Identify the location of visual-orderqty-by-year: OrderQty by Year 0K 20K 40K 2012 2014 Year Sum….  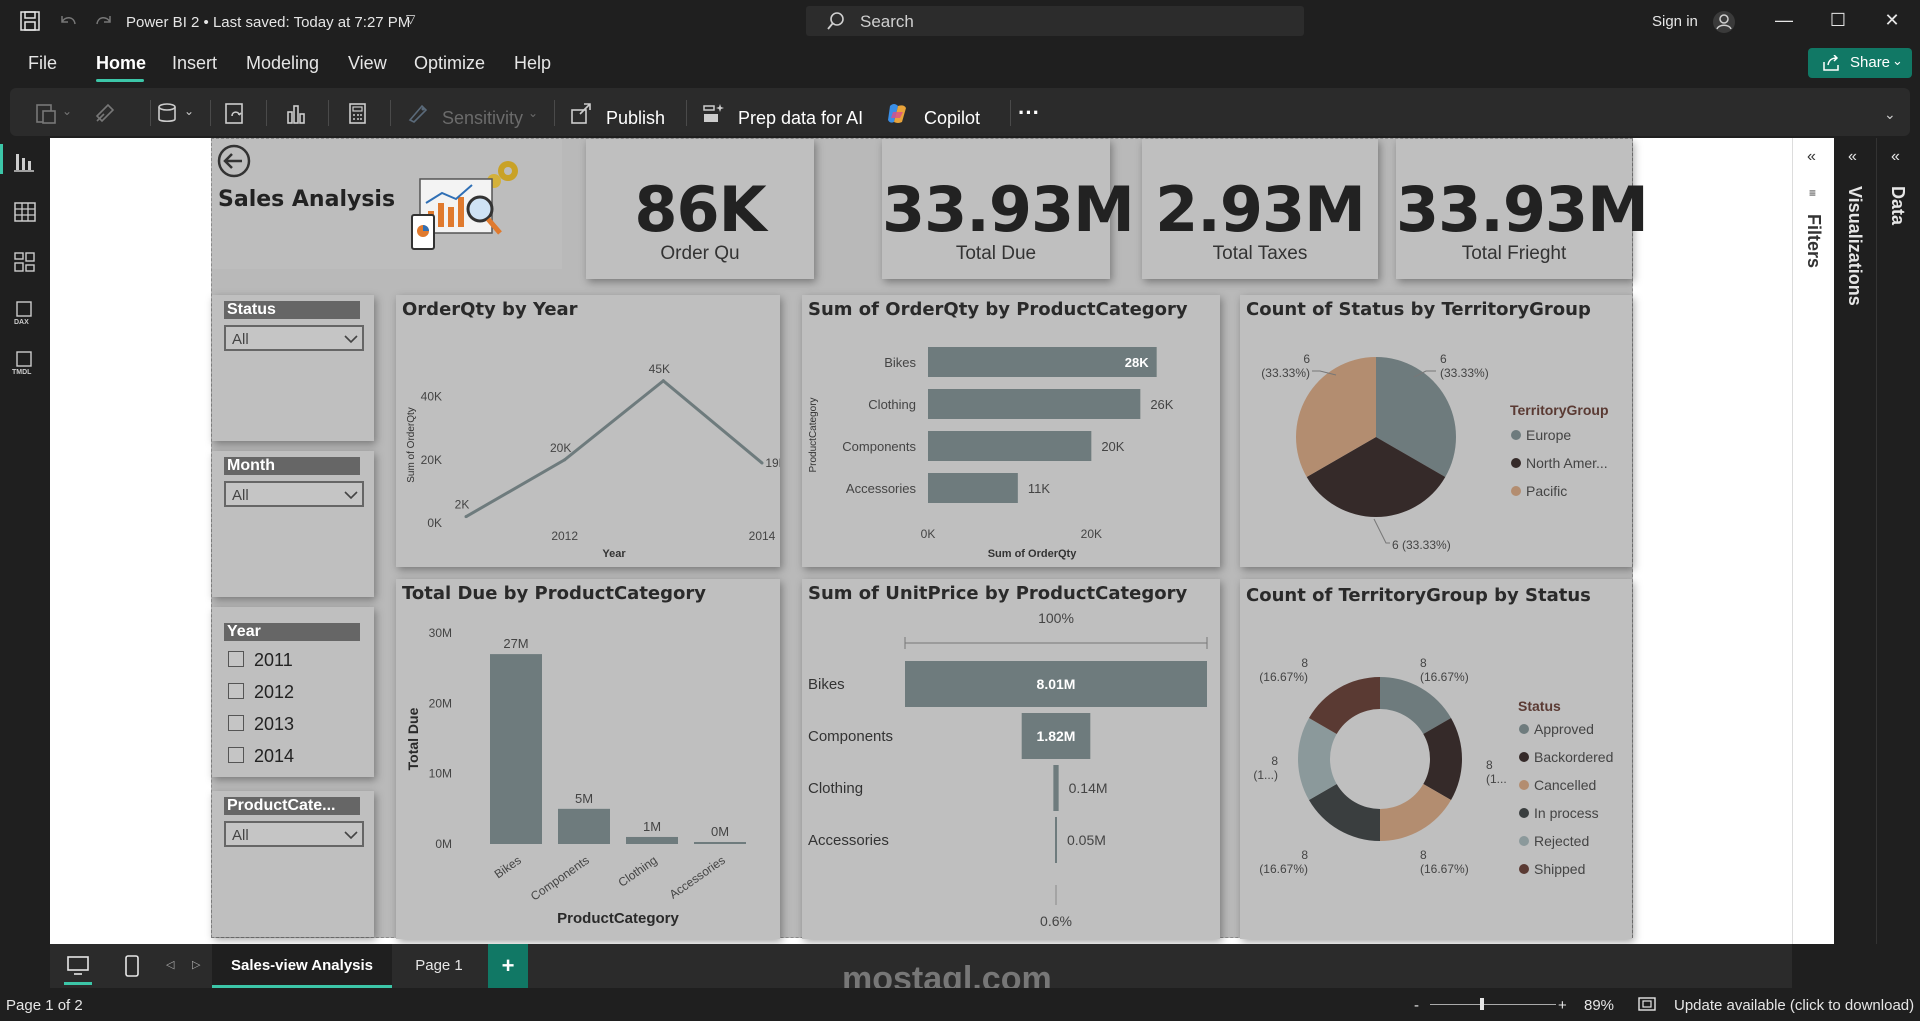
(588, 431).